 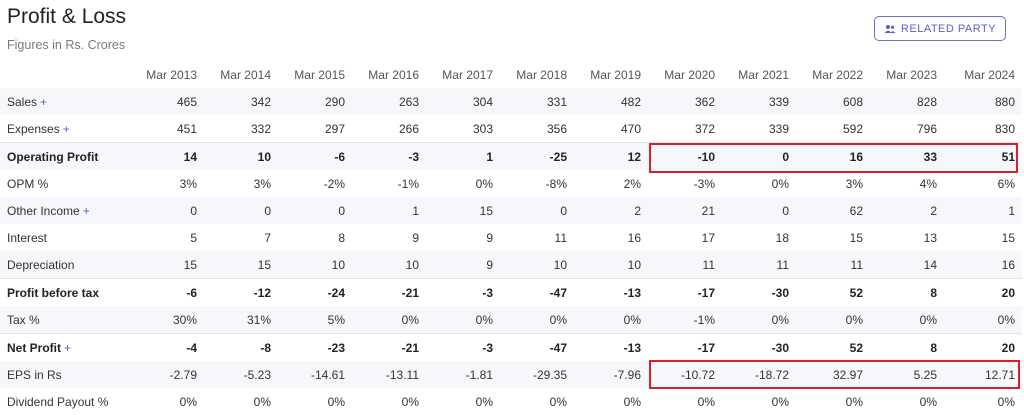 What do you see at coordinates (537, 101) in the screenshot?
I see `value-cell: 331` at bounding box center [537, 101].